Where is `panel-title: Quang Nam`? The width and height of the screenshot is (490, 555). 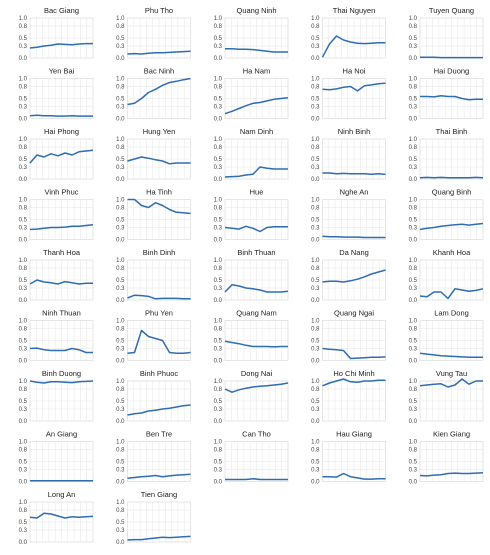 panel-title: Quang Nam is located at coordinates (256, 313).